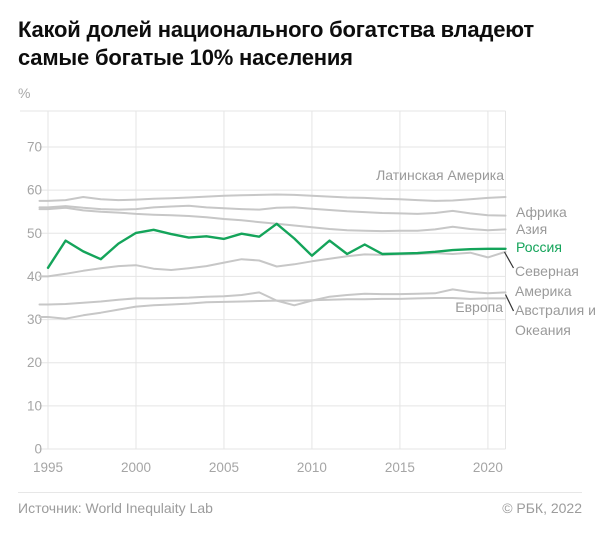  What do you see at coordinates (136, 467) in the screenshot?
I see `x-tick-label: 2000` at bounding box center [136, 467].